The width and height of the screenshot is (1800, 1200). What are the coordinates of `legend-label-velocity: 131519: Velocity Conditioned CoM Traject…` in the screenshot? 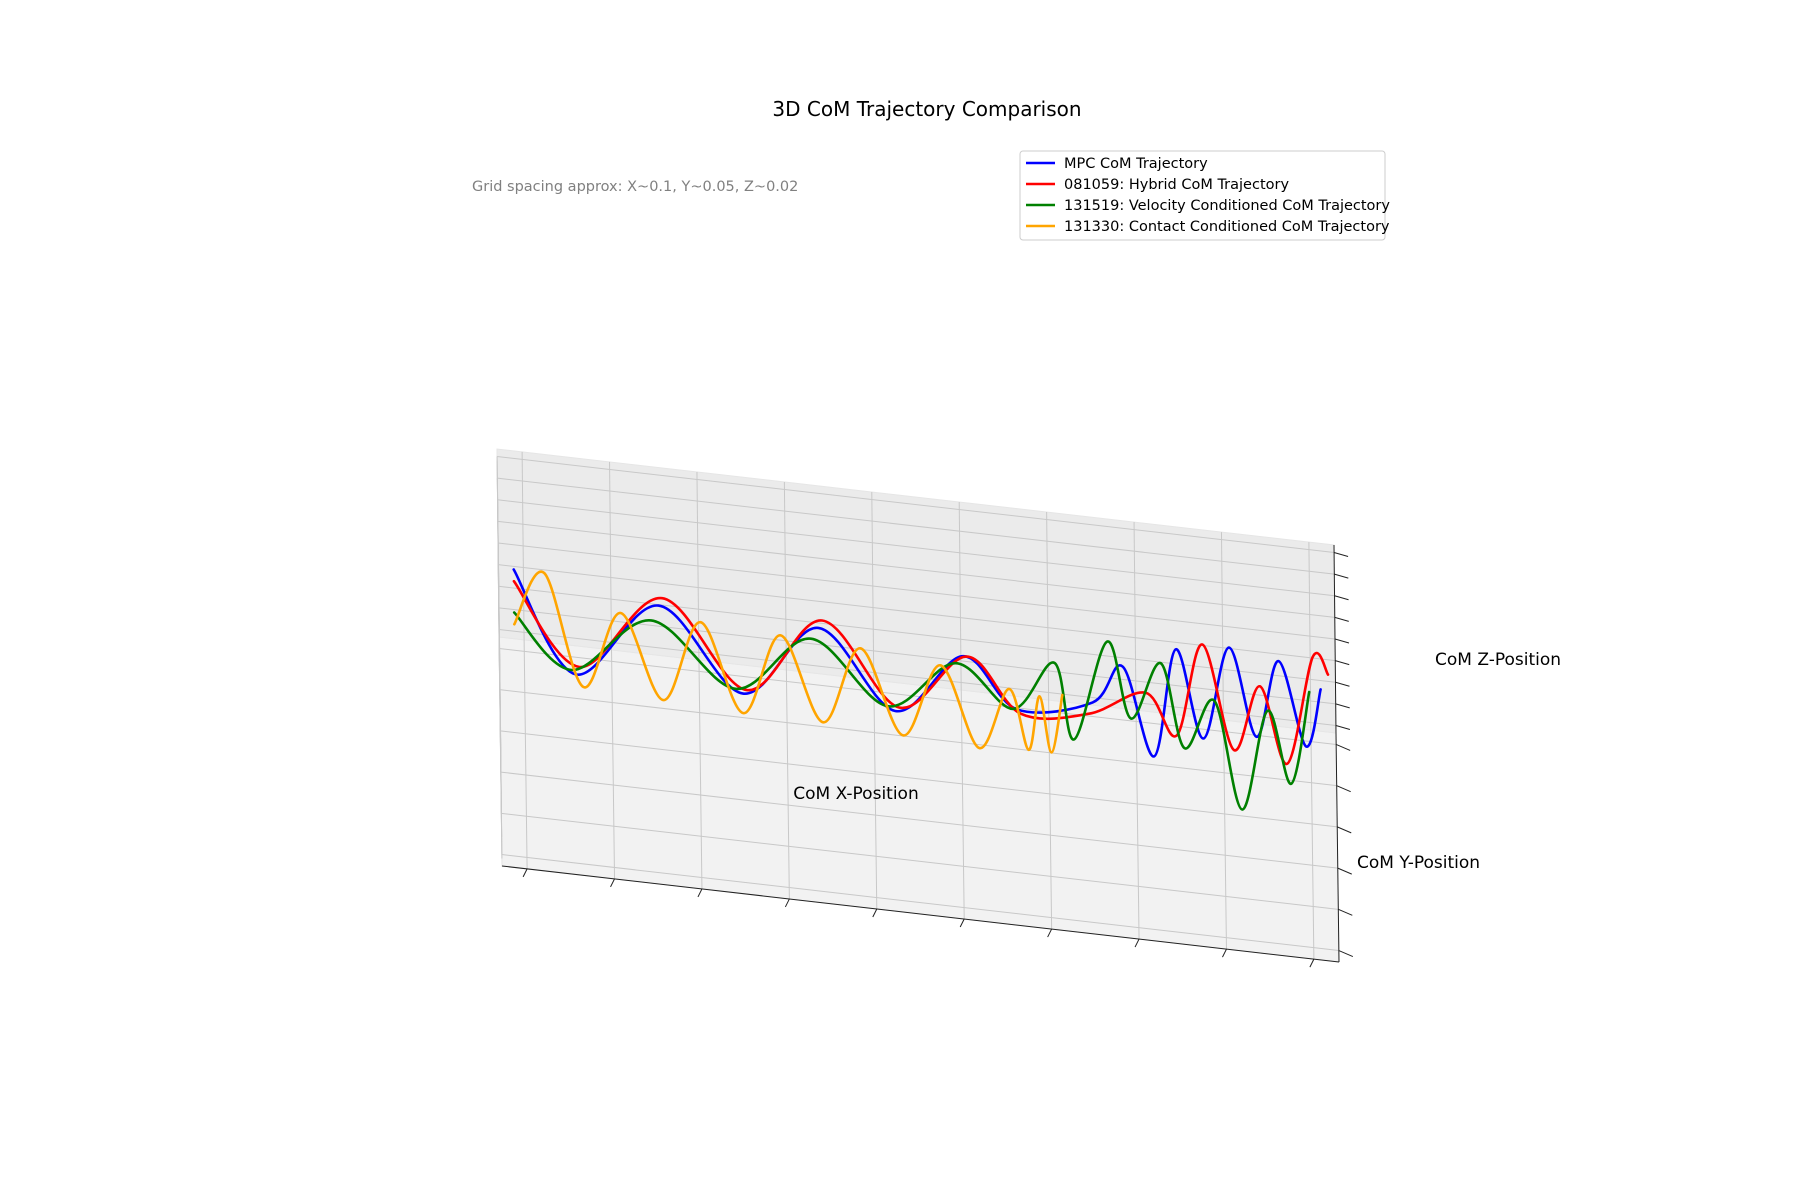 It's located at (1227, 206).